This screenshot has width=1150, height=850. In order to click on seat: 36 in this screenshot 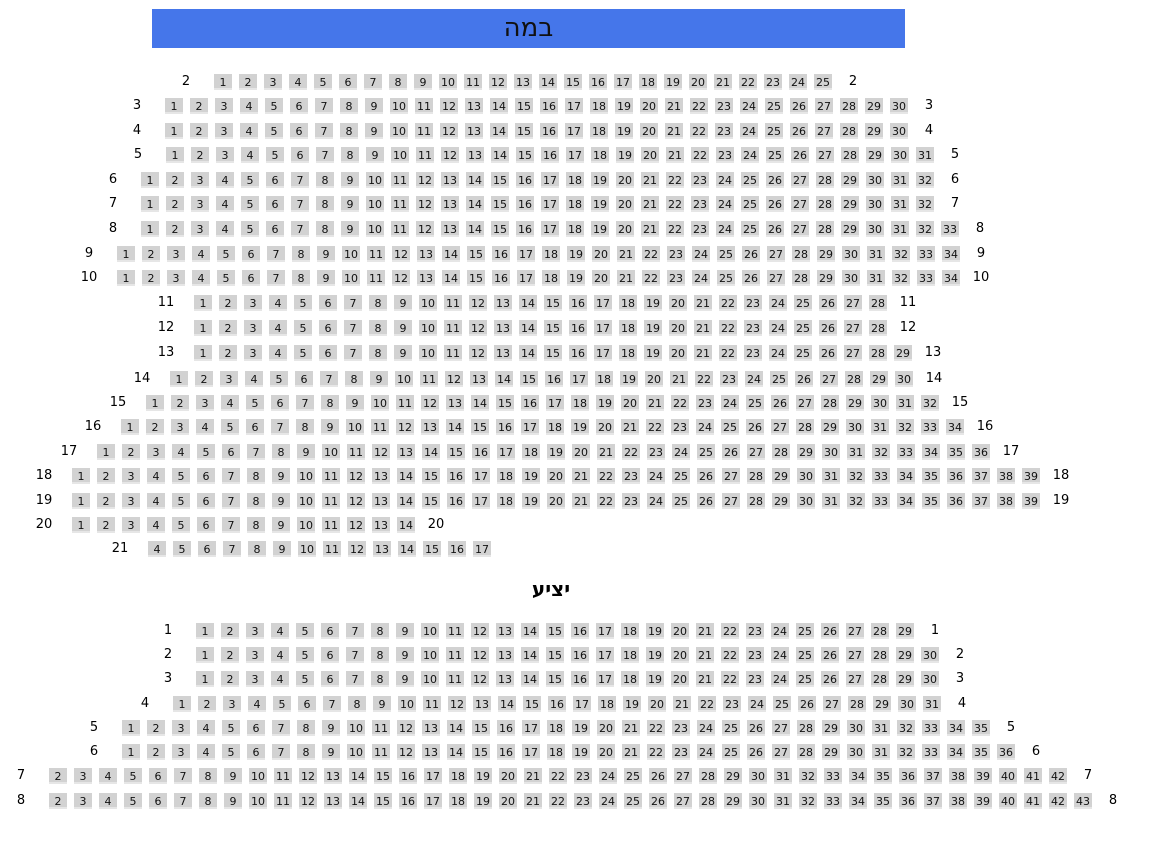, I will do `click(908, 801)`.